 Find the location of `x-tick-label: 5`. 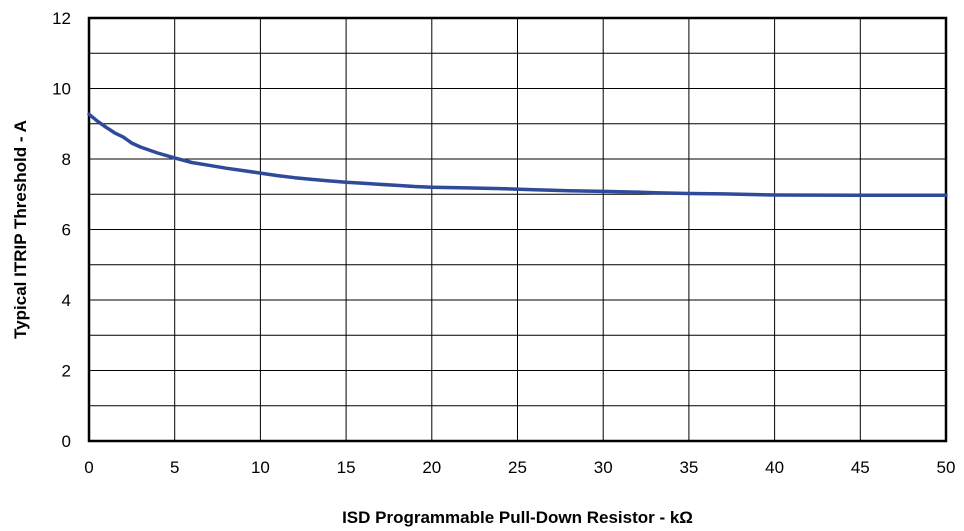

x-tick-label: 5 is located at coordinates (174, 467).